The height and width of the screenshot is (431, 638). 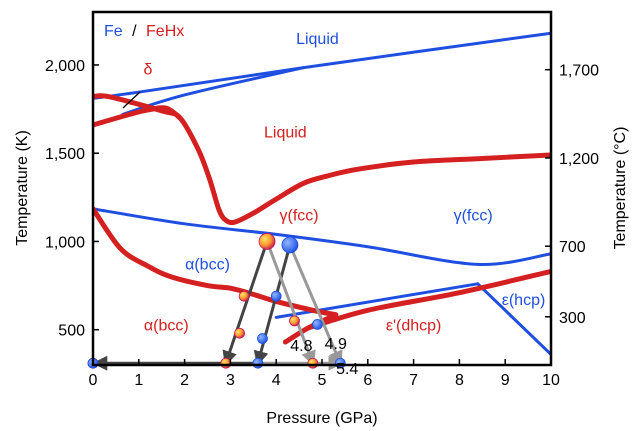 I want to click on legend-fe: Fe, so click(x=113, y=31).